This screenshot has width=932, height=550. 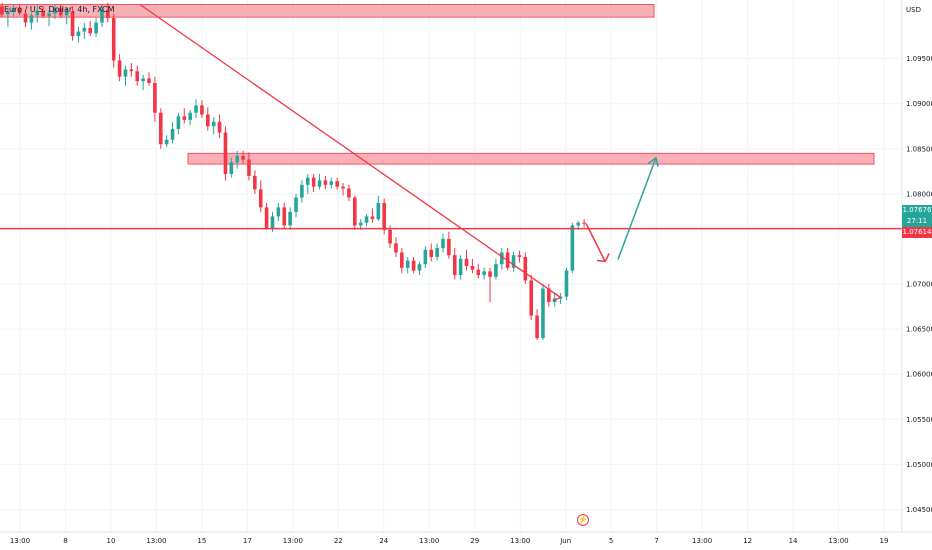 What do you see at coordinates (110, 541) in the screenshot?
I see `x-tick-label: 10` at bounding box center [110, 541].